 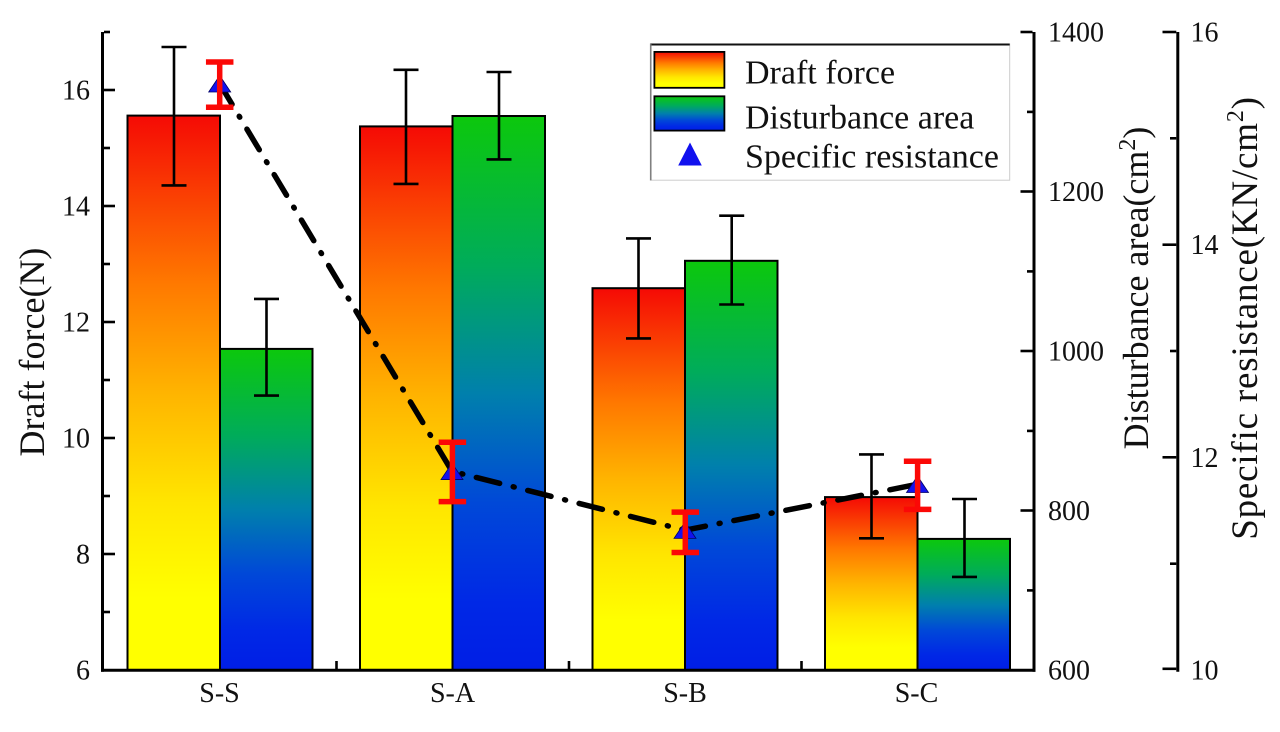 I want to click on svg-text: S-A, so click(x=453, y=693).